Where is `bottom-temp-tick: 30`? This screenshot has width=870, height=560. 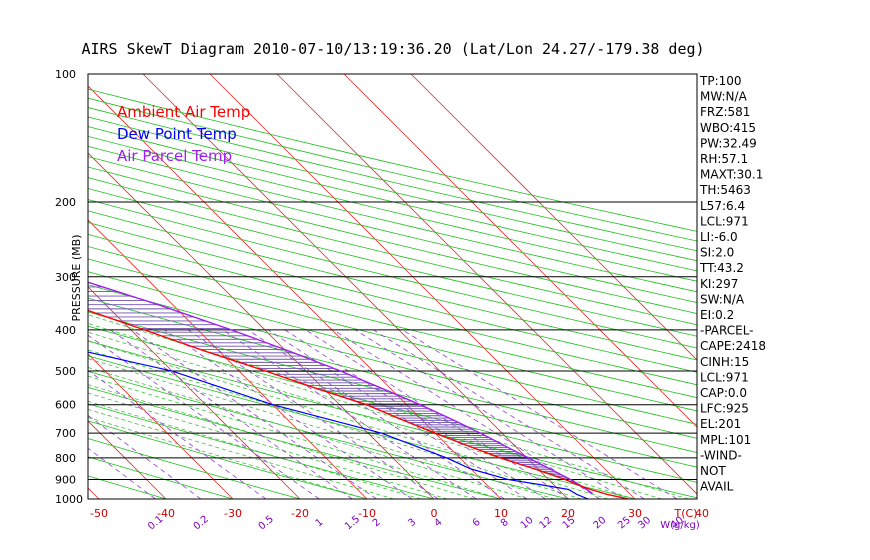
bottom-temp-tick: 30 is located at coordinates (635, 513).